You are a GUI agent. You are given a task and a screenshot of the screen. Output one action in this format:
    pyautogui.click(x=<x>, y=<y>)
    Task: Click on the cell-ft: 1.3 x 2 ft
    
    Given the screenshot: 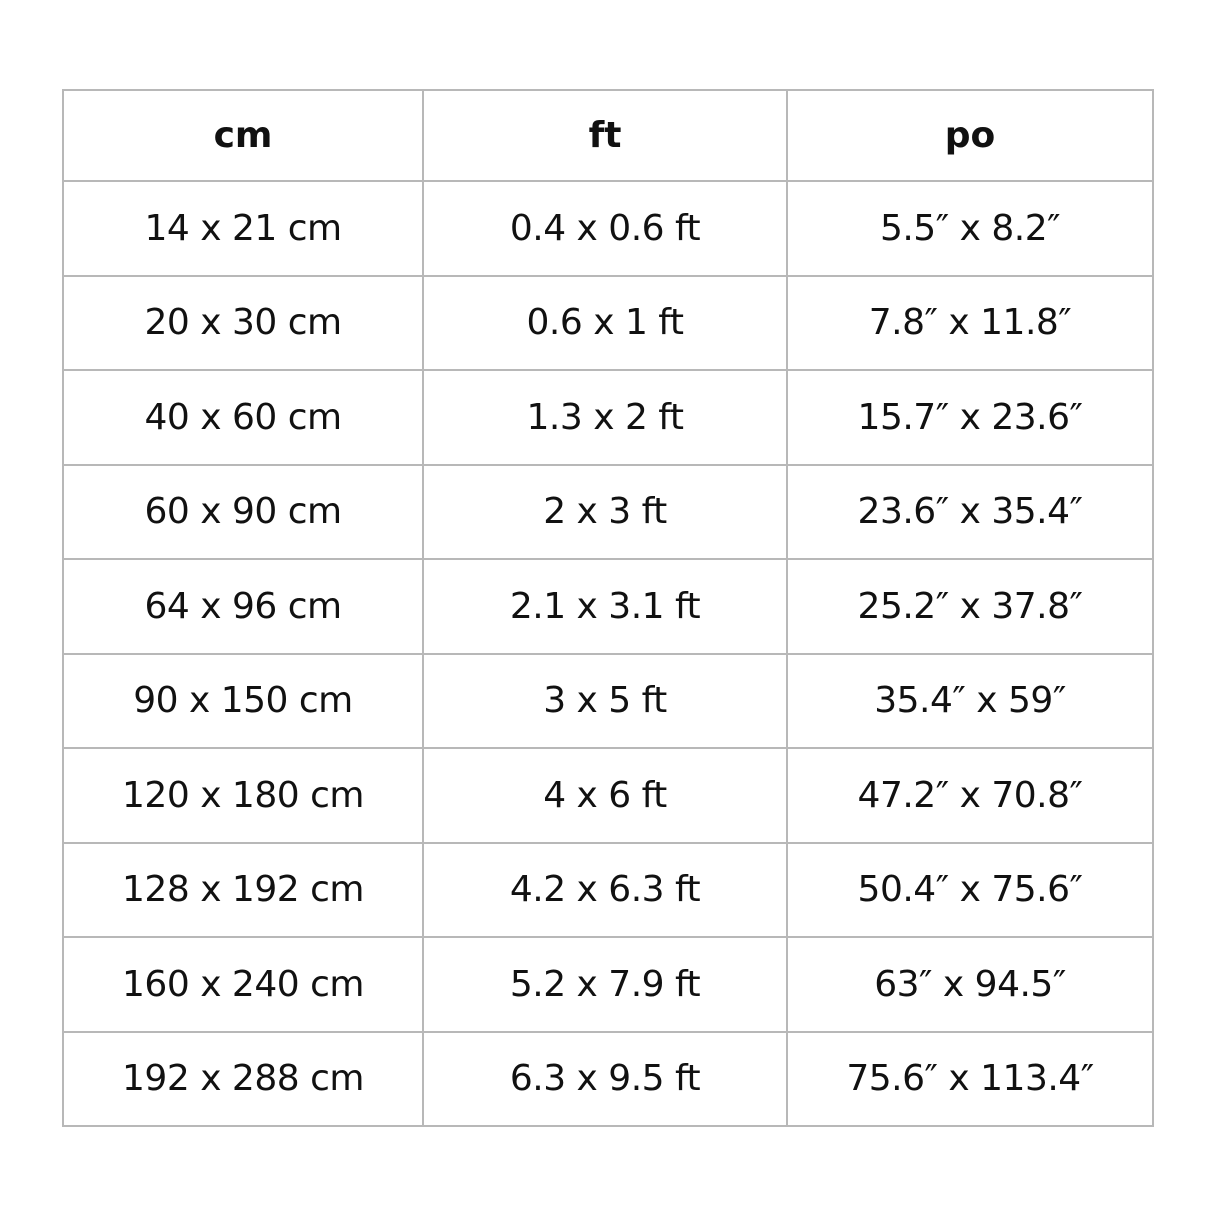 What is the action you would take?
    pyautogui.click(x=605, y=417)
    